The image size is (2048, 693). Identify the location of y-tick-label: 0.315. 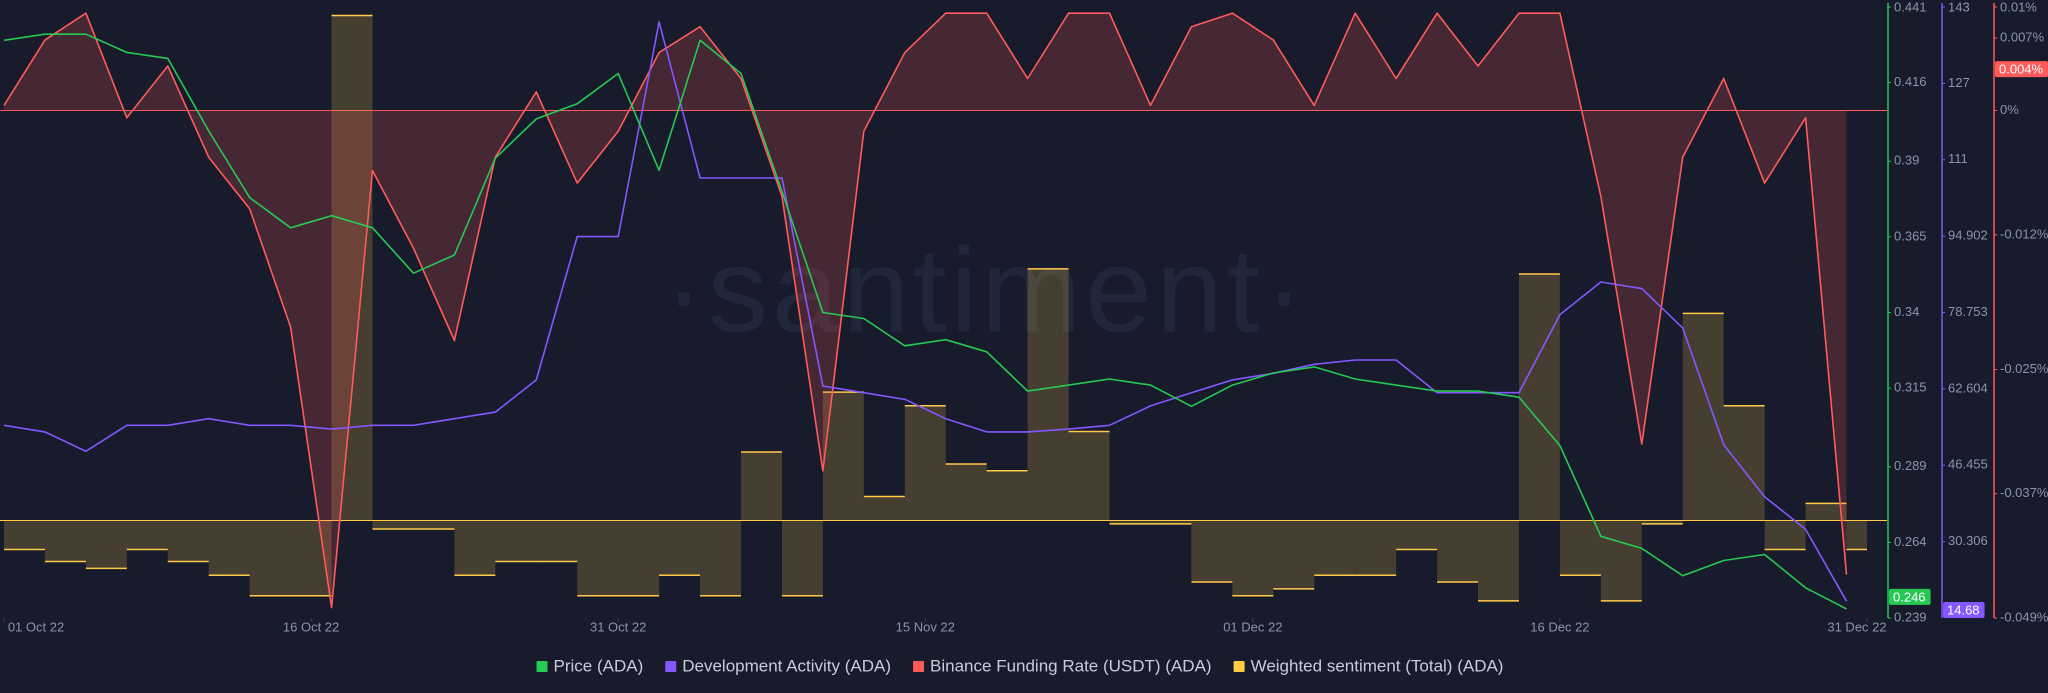
(1910, 387).